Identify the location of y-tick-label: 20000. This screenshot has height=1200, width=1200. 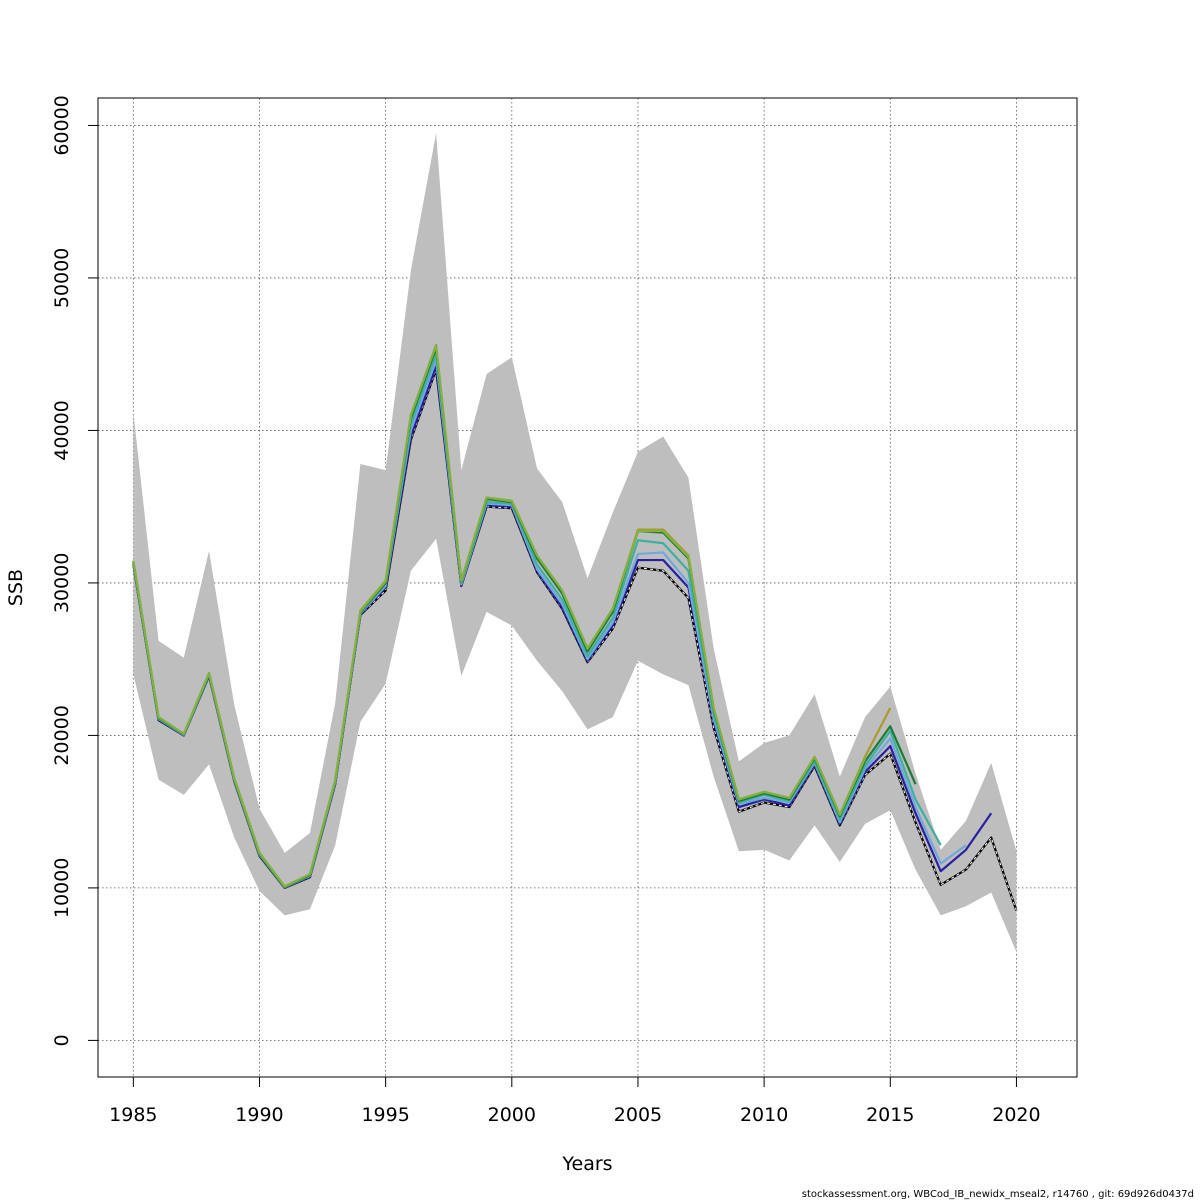
(62, 735).